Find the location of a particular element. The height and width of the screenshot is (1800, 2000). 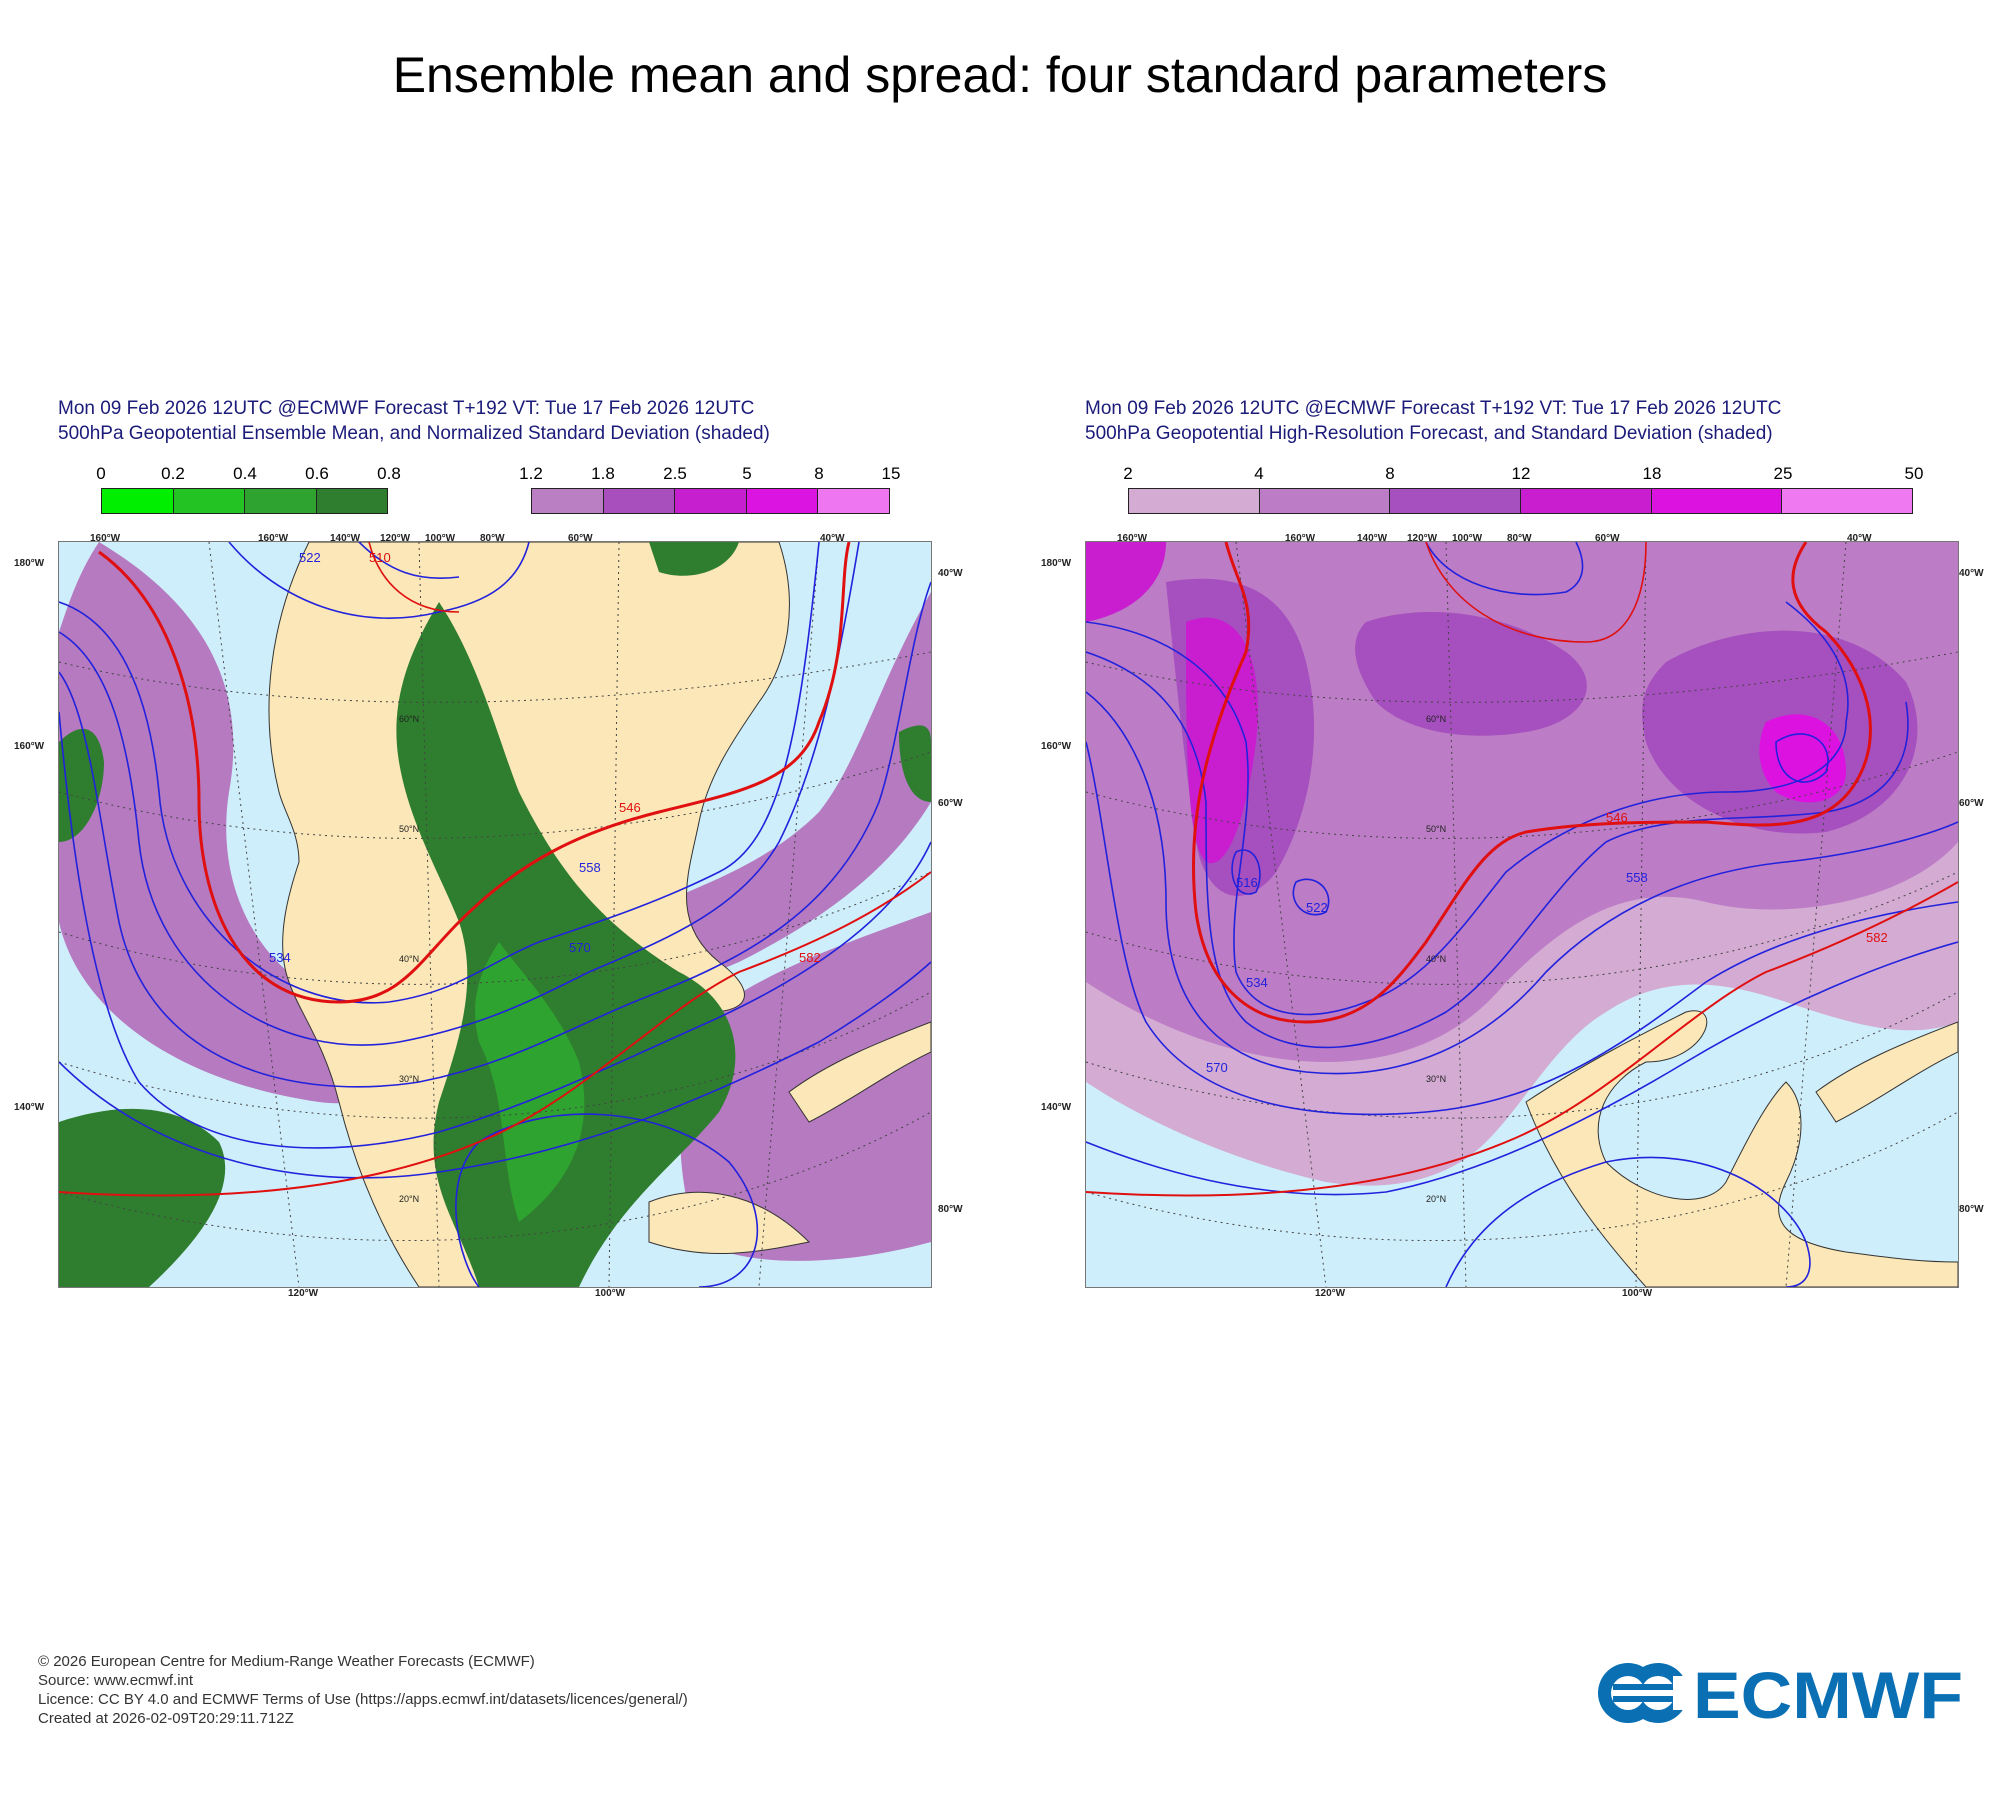

legend-tick: 25 is located at coordinates (1783, 473).